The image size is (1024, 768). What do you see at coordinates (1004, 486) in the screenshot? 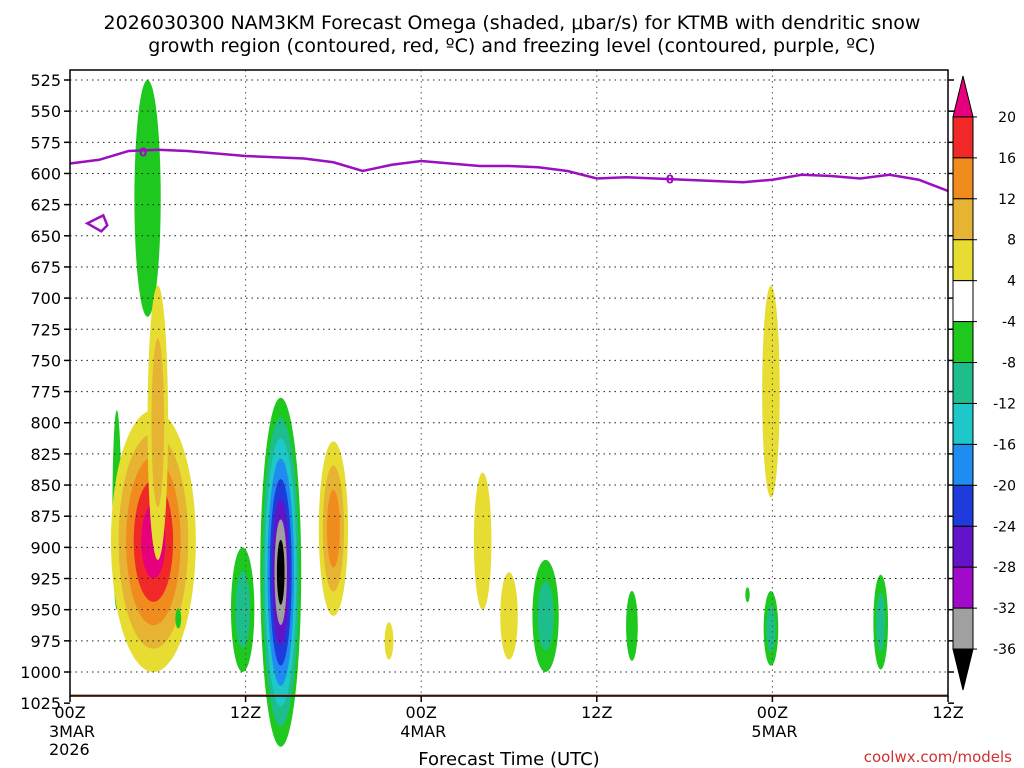
I see `colorbar-label-9: -20` at bounding box center [1004, 486].